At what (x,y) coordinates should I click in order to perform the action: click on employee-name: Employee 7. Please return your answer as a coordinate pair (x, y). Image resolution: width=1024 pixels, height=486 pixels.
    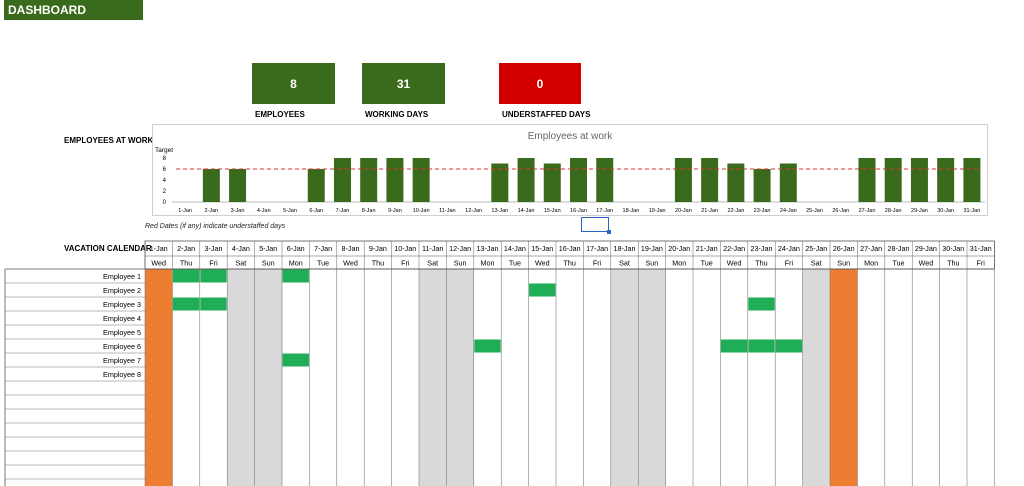
    Looking at the image, I should click on (122, 360).